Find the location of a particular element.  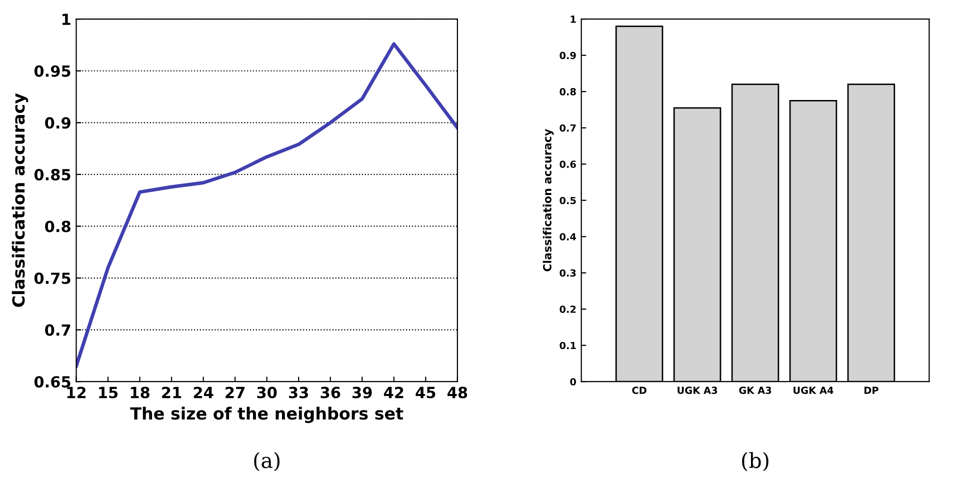

x-tick-label: 15 is located at coordinates (108, 392).